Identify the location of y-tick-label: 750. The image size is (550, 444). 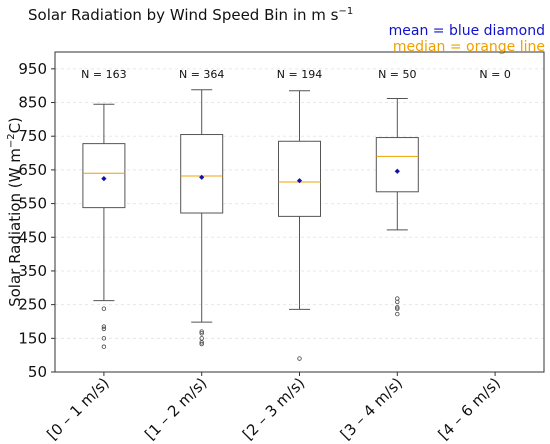
(32, 136).